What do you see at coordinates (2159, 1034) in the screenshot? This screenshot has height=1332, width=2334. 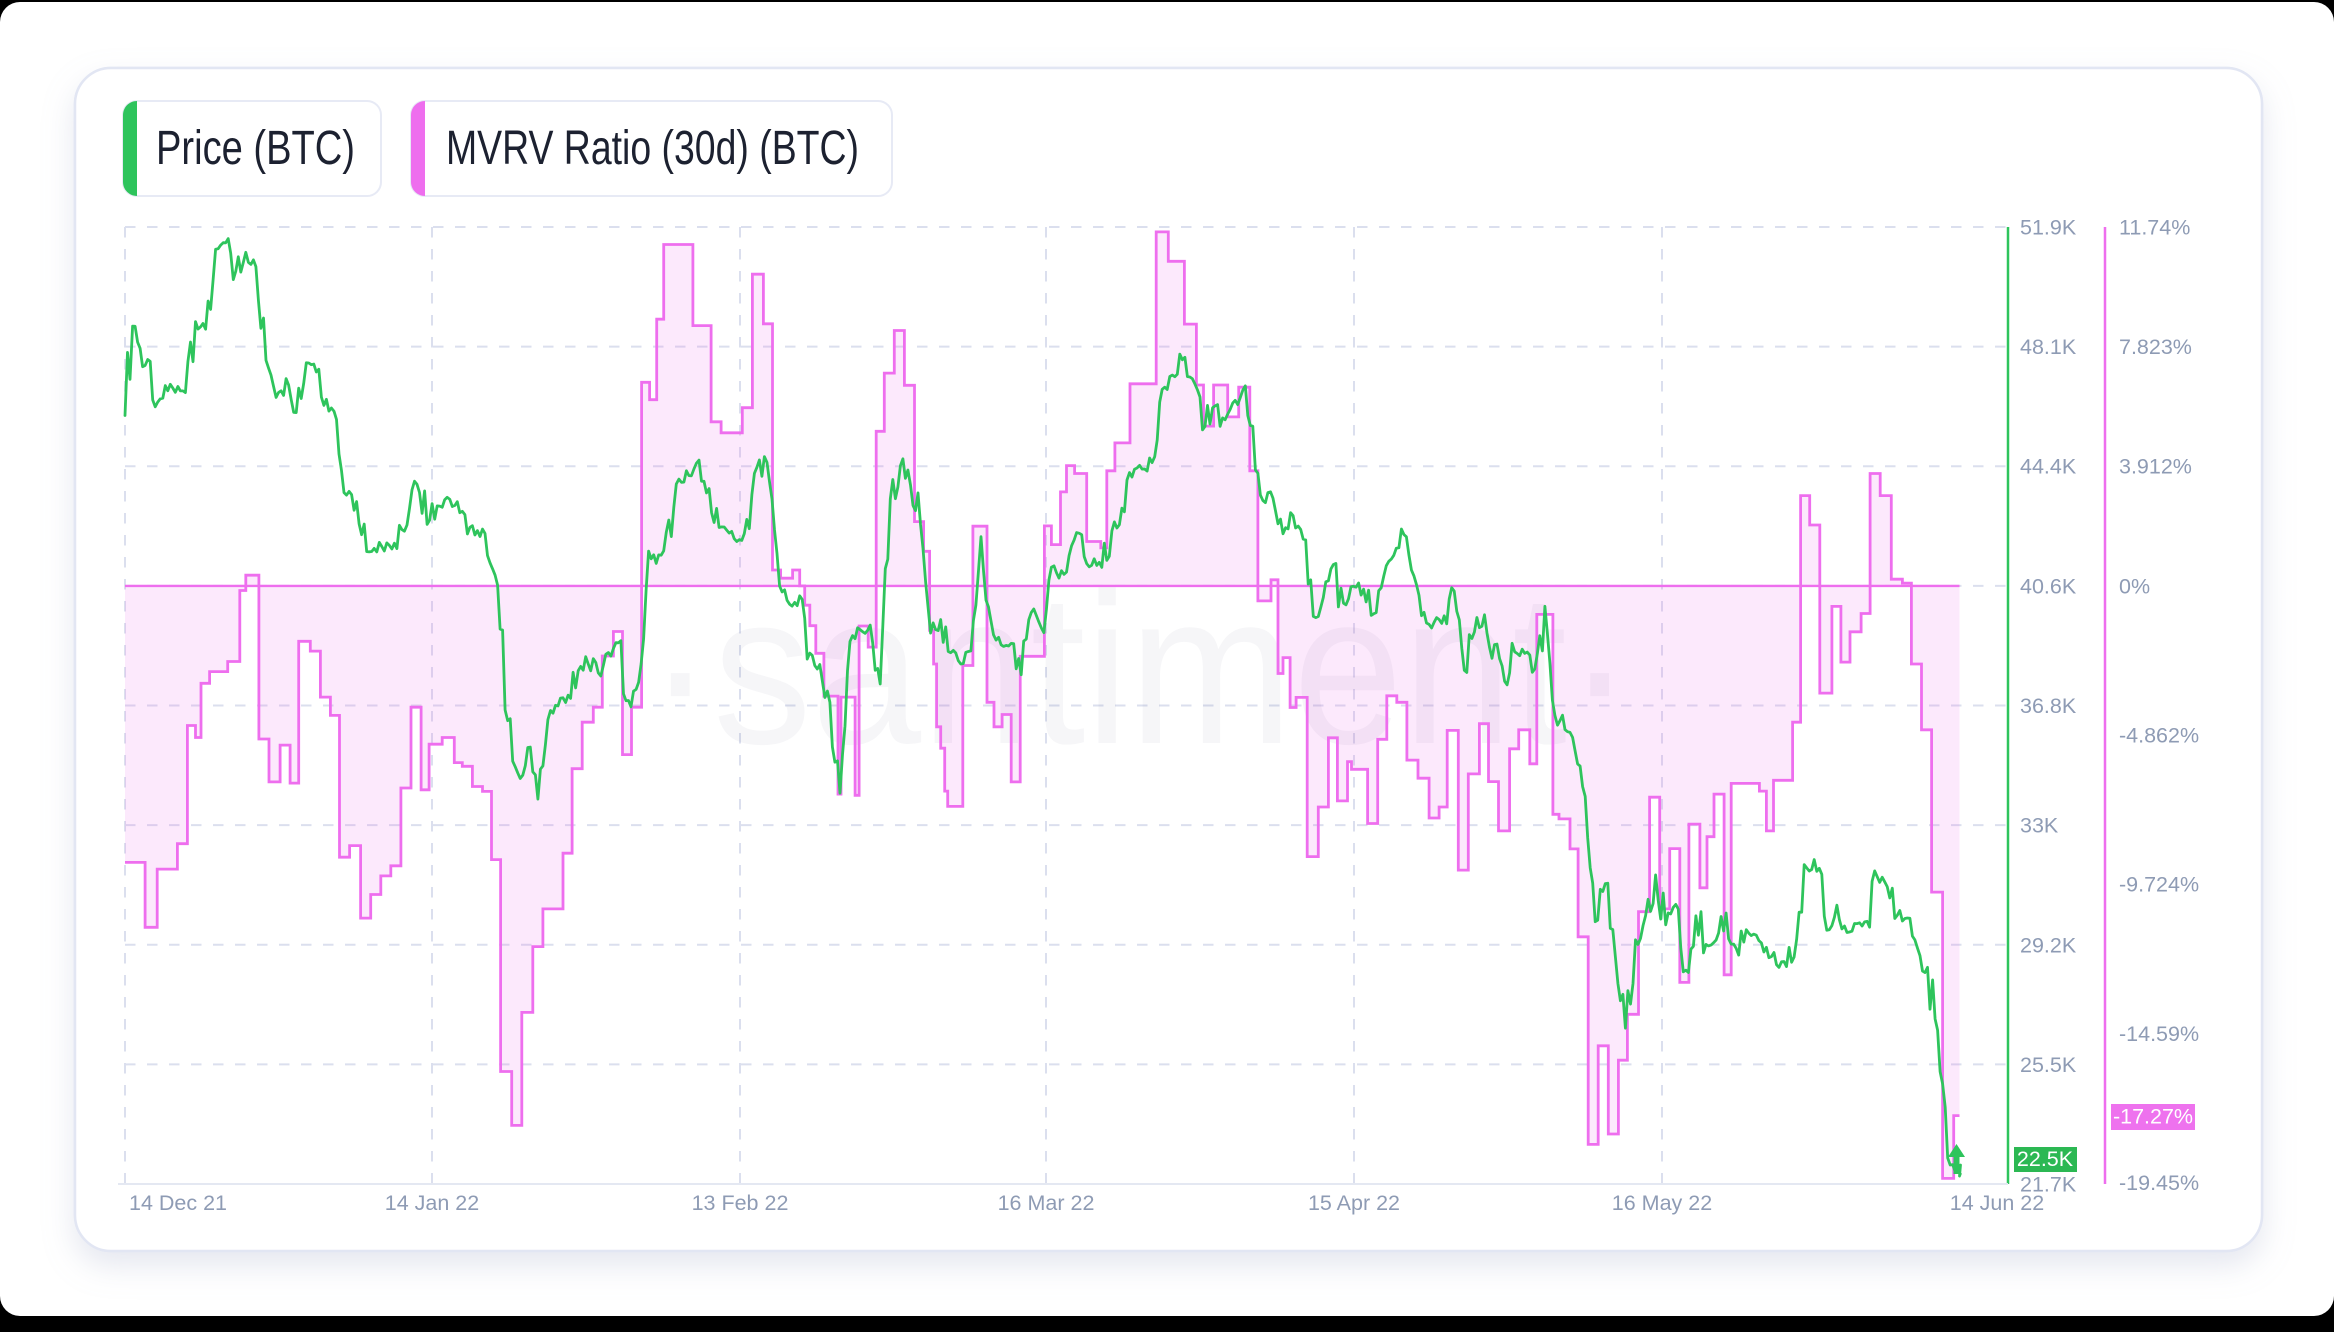 I see `svg-text: -14.59%` at bounding box center [2159, 1034].